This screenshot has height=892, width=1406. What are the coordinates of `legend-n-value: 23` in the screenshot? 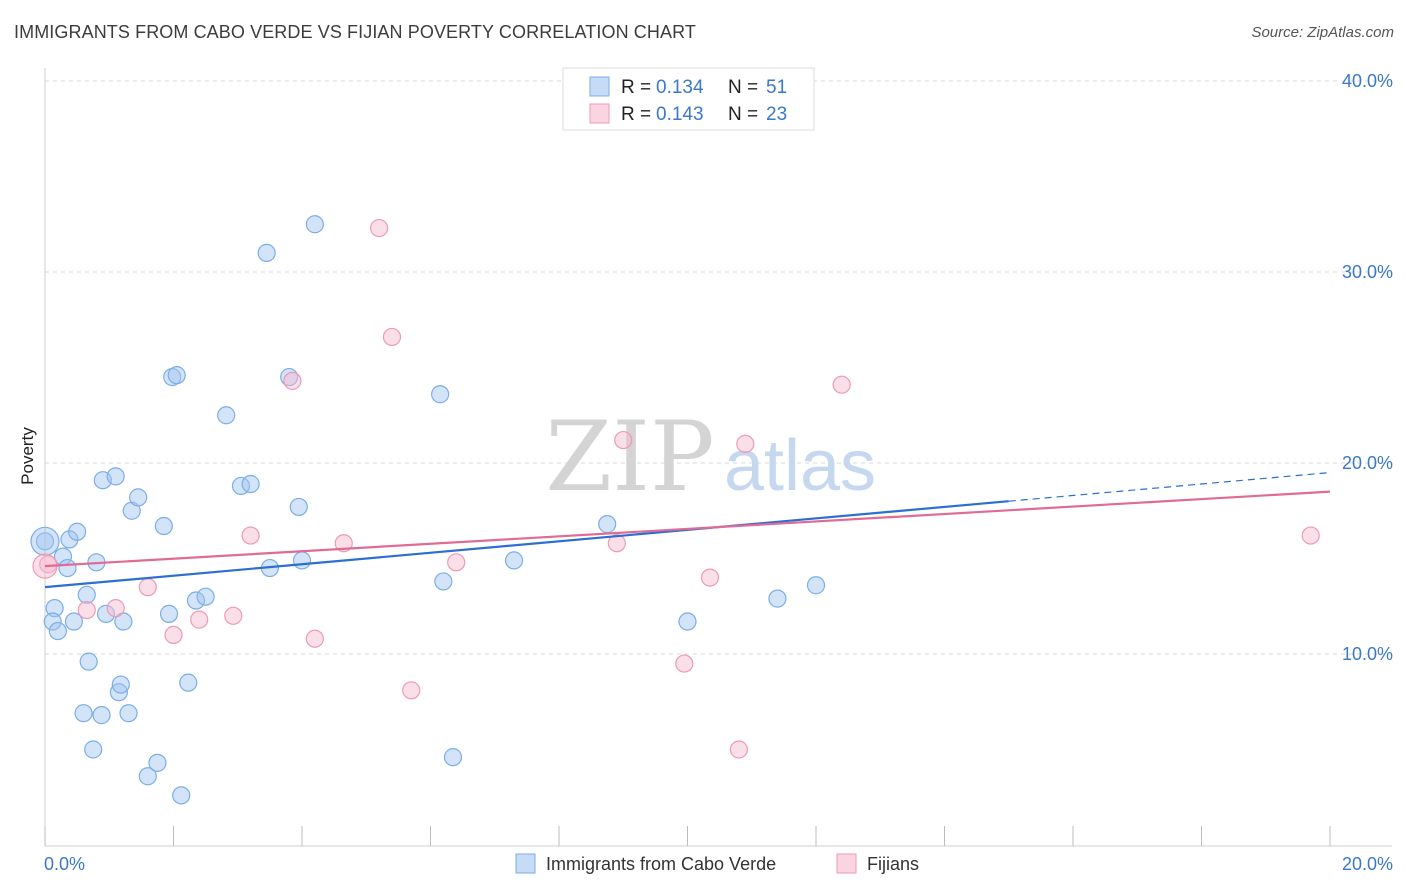 It's located at (776, 114).